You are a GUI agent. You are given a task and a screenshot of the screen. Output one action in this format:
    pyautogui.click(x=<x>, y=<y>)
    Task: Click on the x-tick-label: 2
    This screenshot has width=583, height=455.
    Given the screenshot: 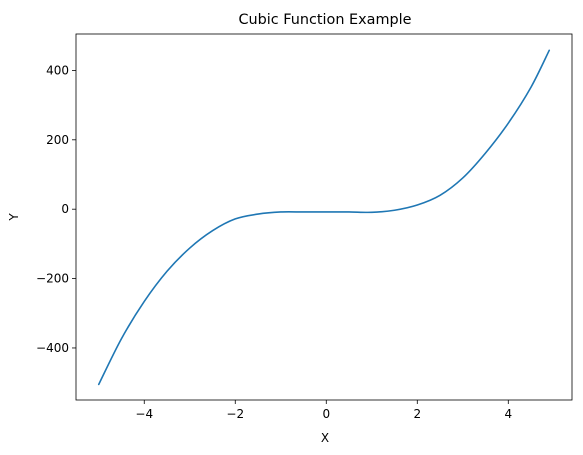 What is the action you would take?
    pyautogui.click(x=417, y=414)
    